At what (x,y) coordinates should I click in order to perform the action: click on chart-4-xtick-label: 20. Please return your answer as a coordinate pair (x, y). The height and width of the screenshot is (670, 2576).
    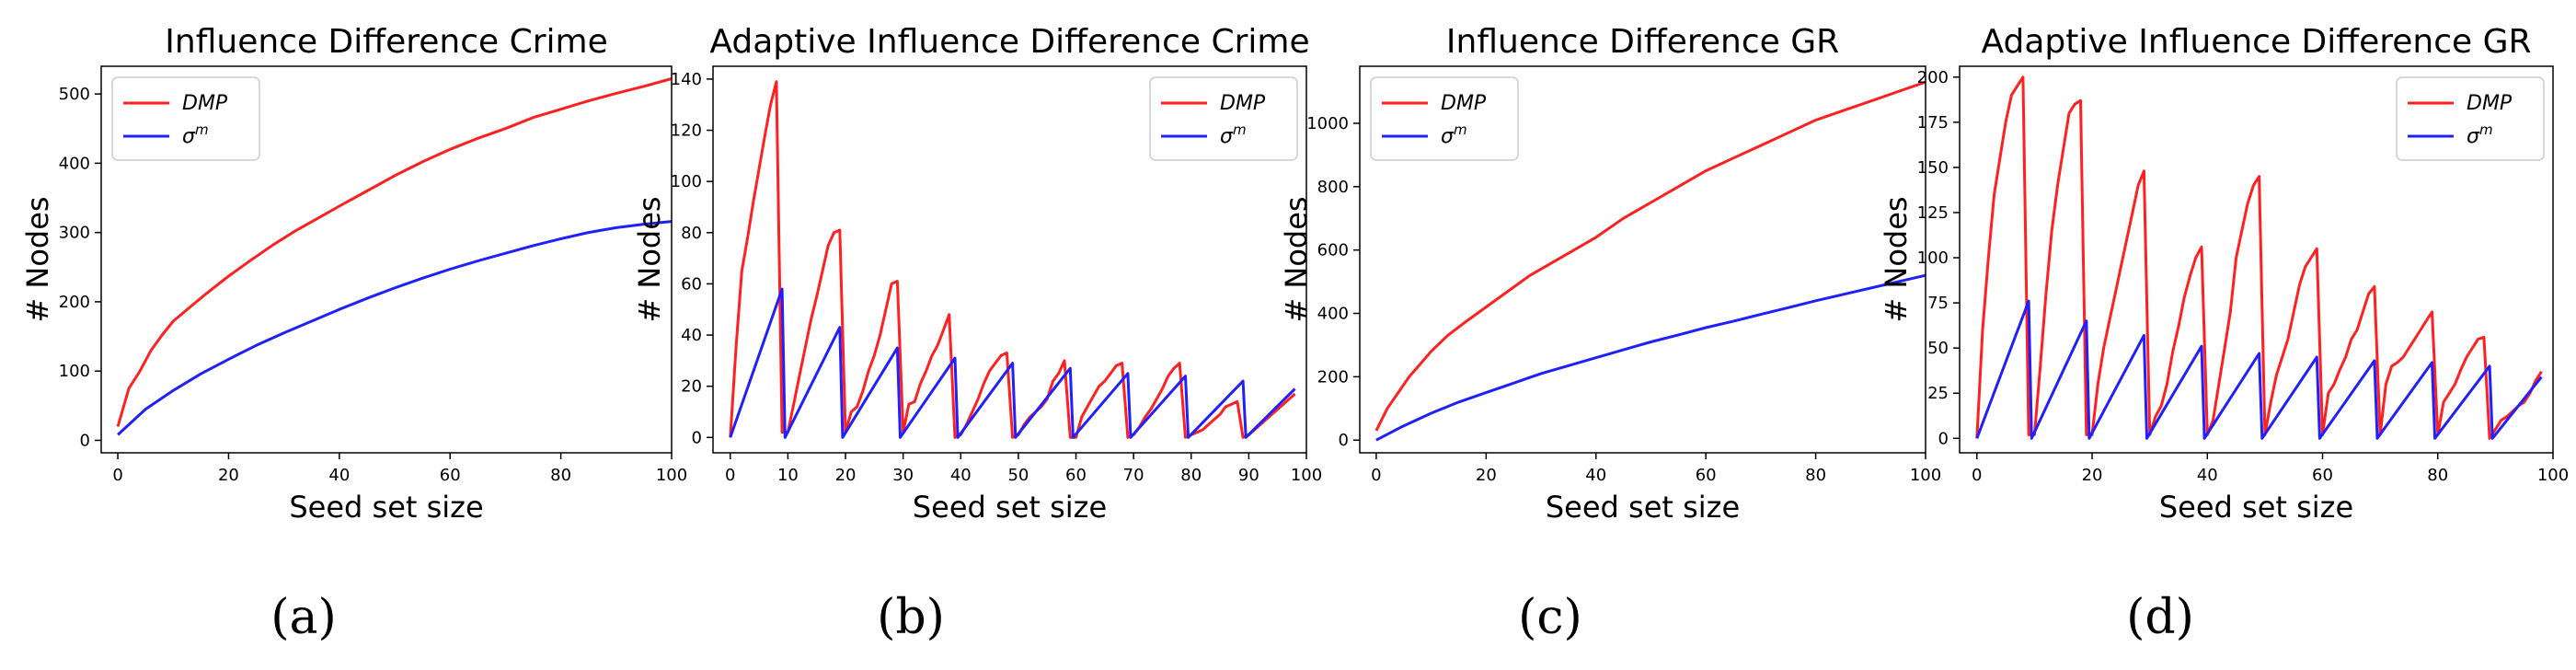
    Looking at the image, I should click on (2092, 475).